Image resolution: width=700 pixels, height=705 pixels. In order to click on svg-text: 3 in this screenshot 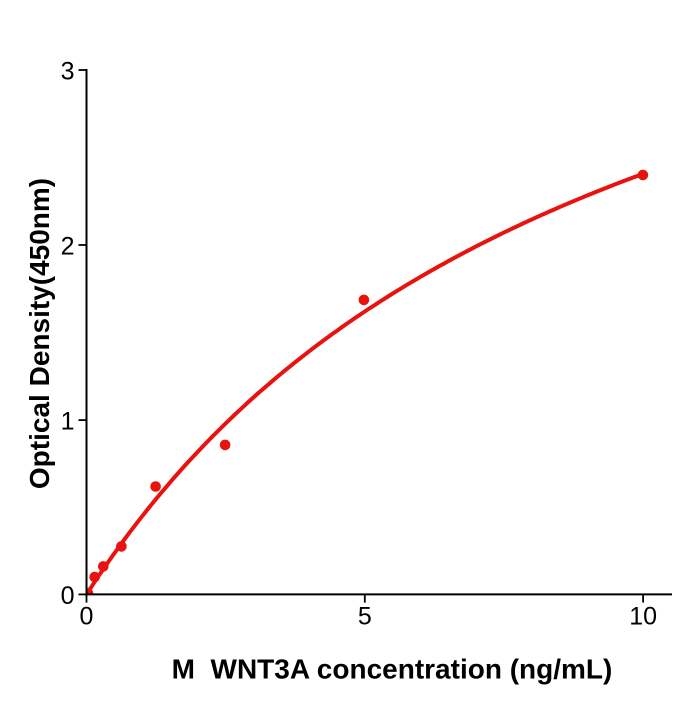, I will do `click(68, 72)`.